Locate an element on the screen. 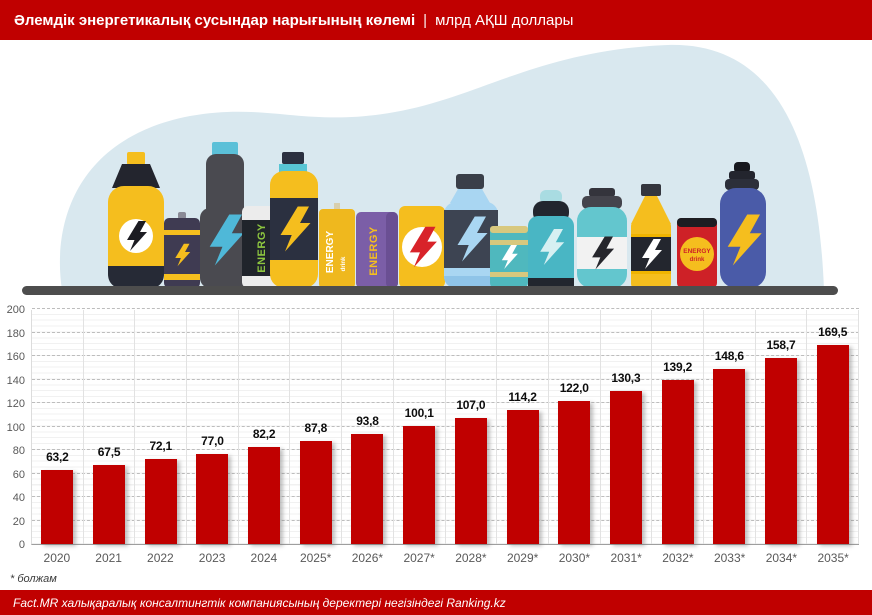 The width and height of the screenshot is (872, 615). bottle-lightblue is located at coordinates (471, 231).